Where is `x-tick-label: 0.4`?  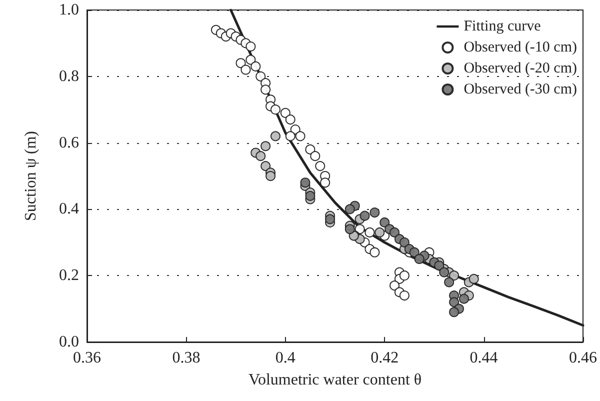 x-tick-label: 0.4 is located at coordinates (285, 358).